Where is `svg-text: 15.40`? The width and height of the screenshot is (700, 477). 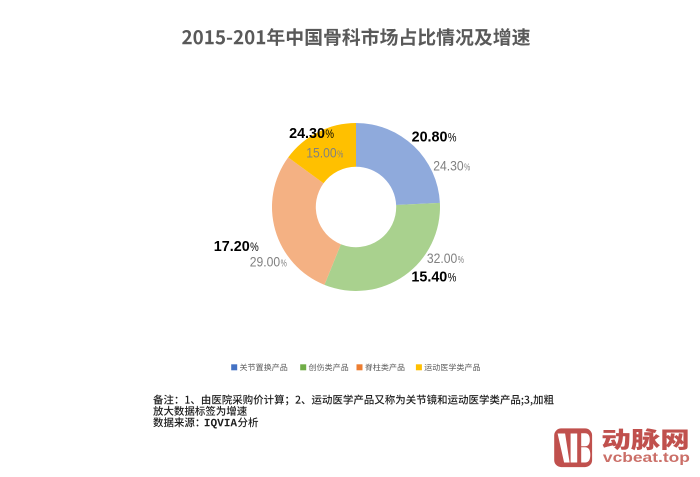
svg-text: 15.40 is located at coordinates (429, 277).